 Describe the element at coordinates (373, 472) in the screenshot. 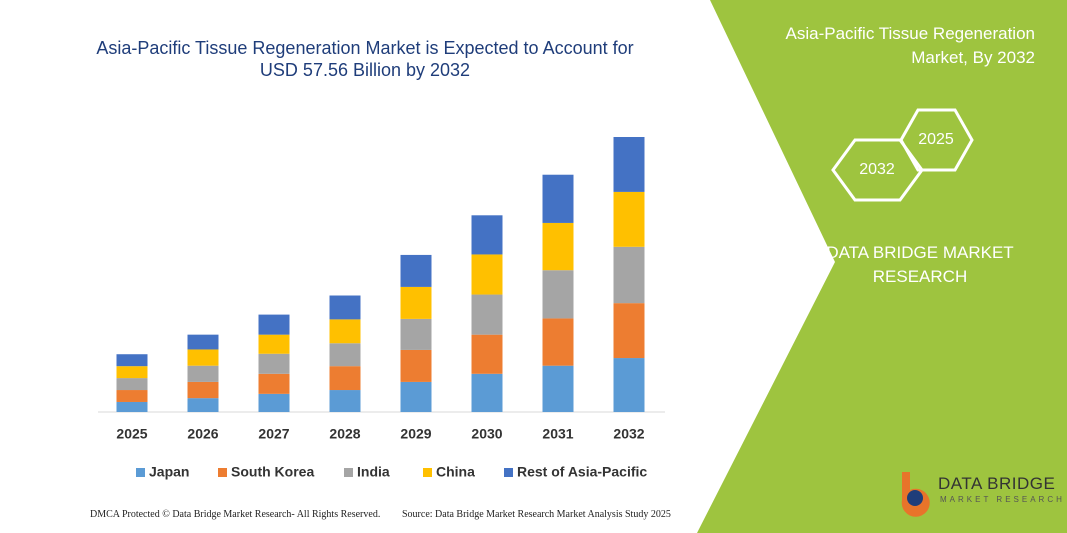

I see `legend-label: India` at that location.